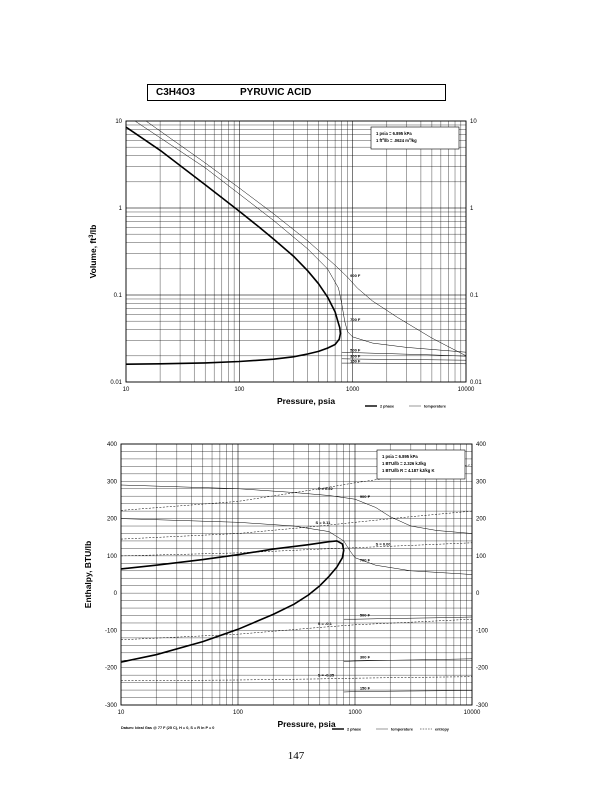 The height and width of the screenshot is (800, 592). I want to click on enthalpy-chart-x-axis-label: Pressure, psia, so click(306, 724).